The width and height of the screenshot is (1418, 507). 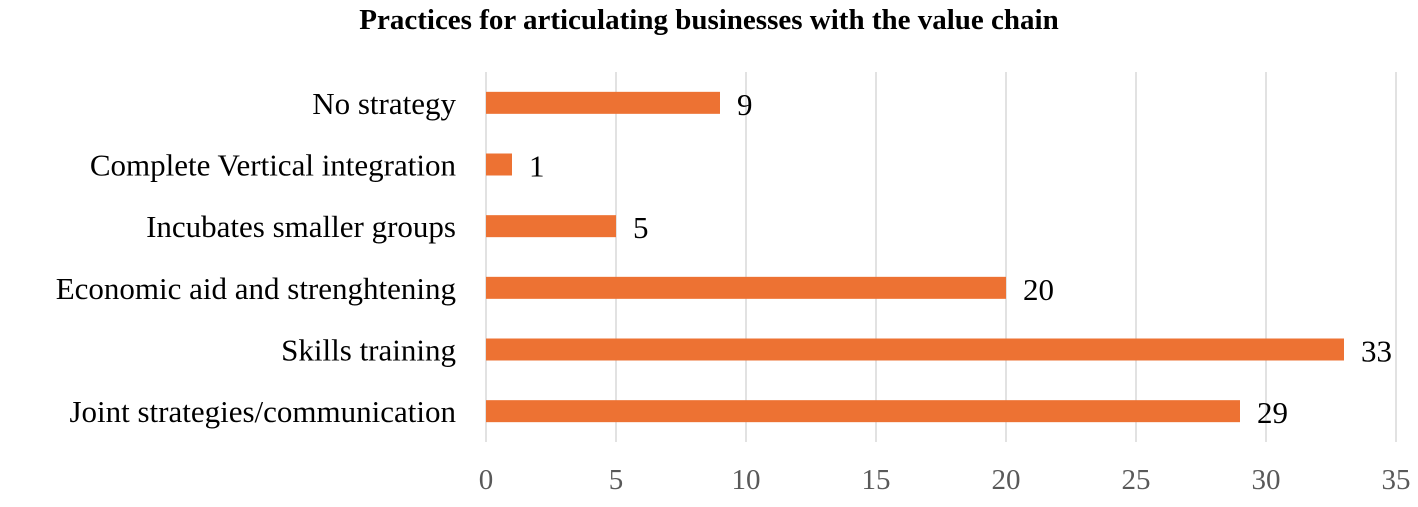 I want to click on data-label: 5, so click(x=641, y=227).